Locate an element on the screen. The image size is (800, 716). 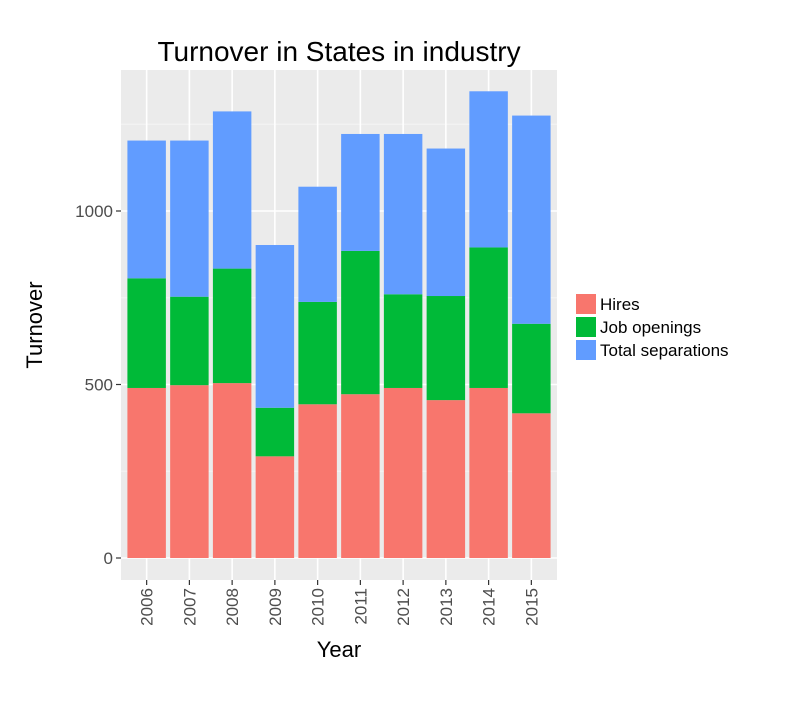
legend-key-hires is located at coordinates (586, 304).